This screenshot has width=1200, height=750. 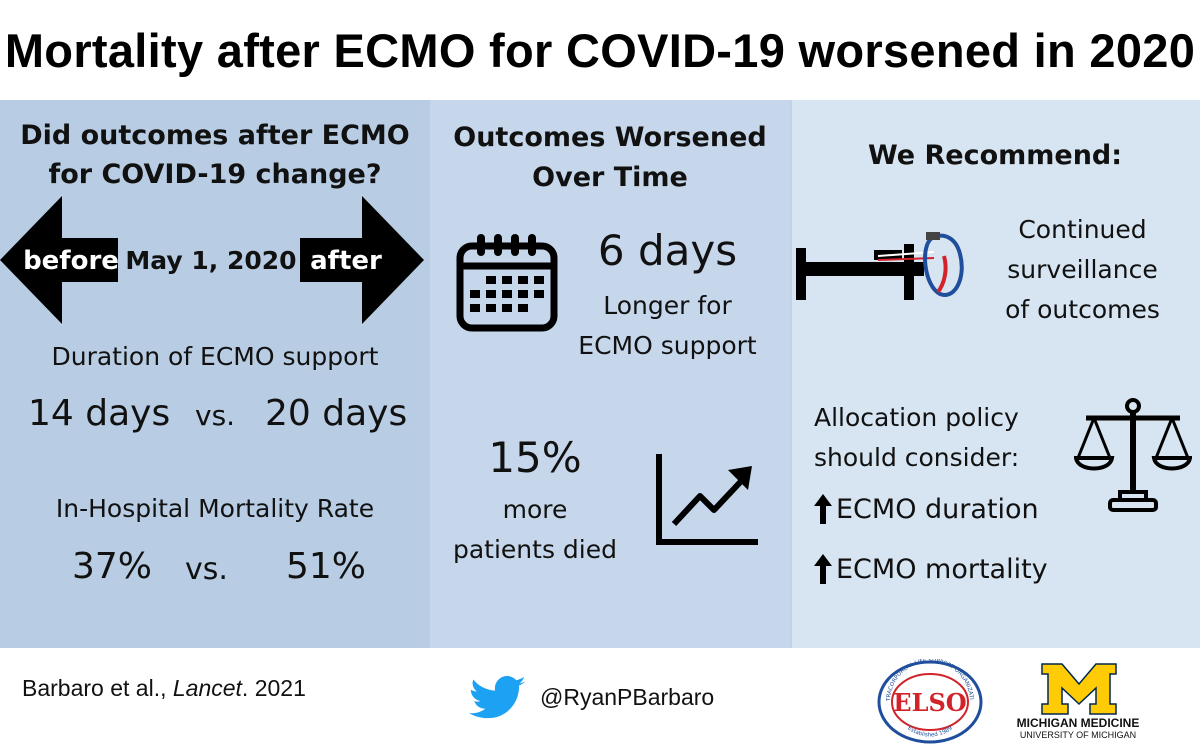 I want to click on consider-item-duration-label: ECMO duration, so click(x=937, y=509).